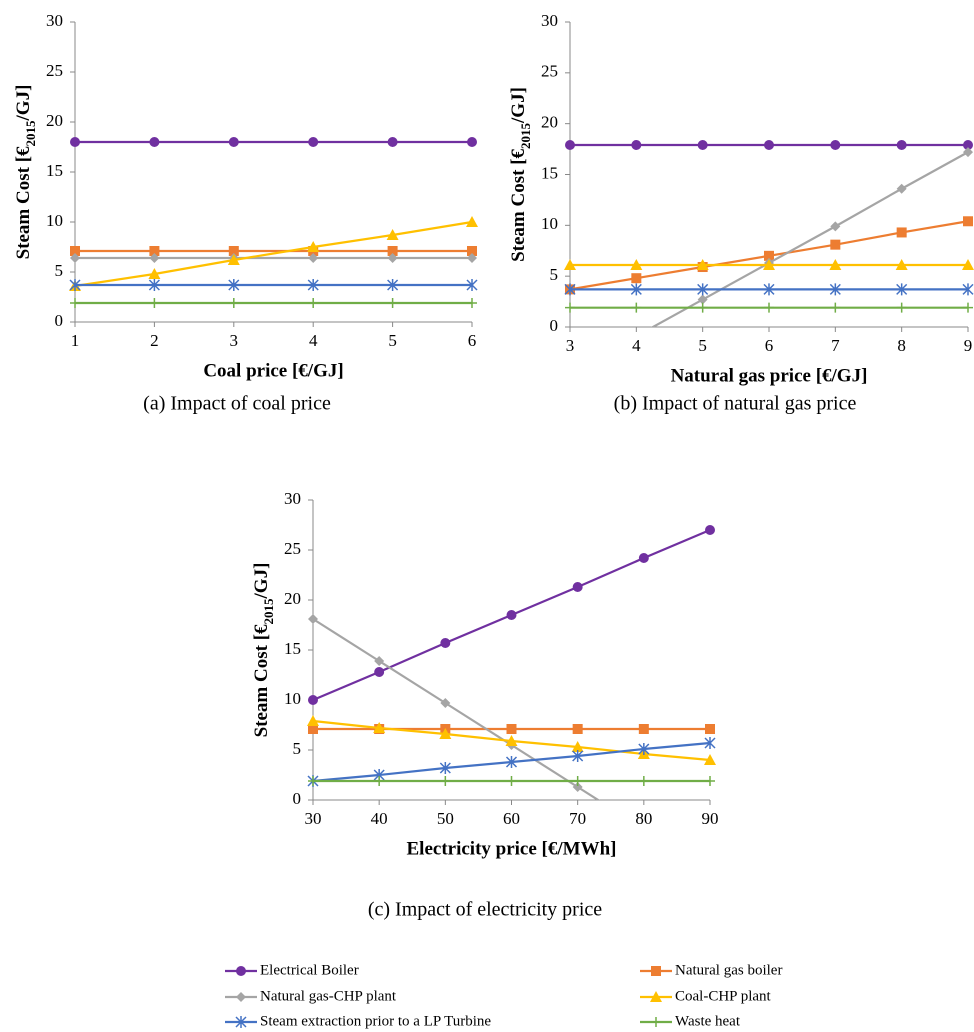  What do you see at coordinates (769, 375) in the screenshot?
I see `x-axis-label: Natural gas price [€/GJ]` at bounding box center [769, 375].